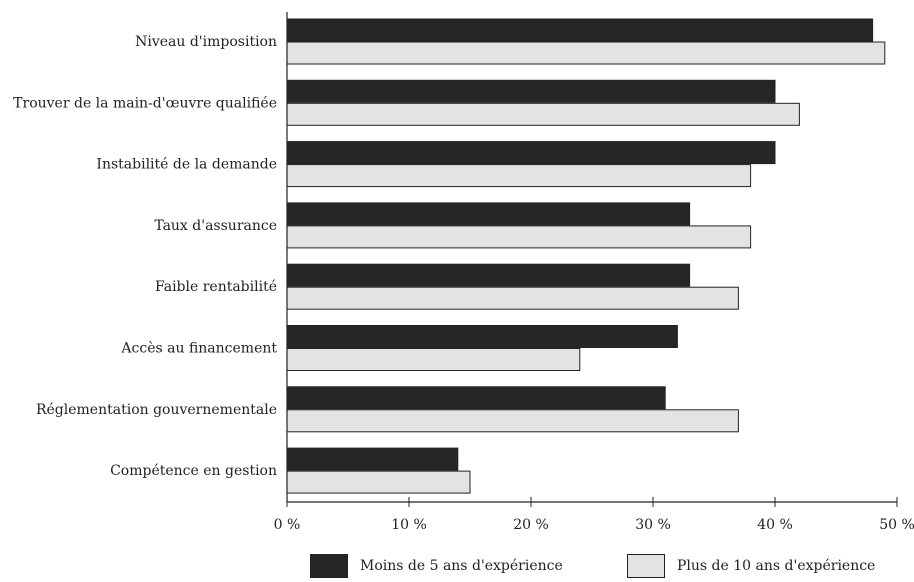  Describe the element at coordinates (409, 525) in the screenshot. I see `x-tick-label: 10 %` at that location.